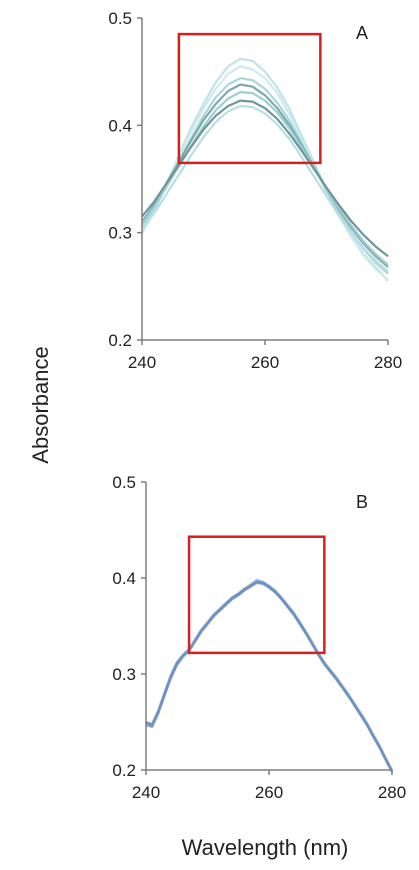 The image size is (419, 870). Describe the element at coordinates (362, 33) in the screenshot. I see `panel-label: A` at that location.